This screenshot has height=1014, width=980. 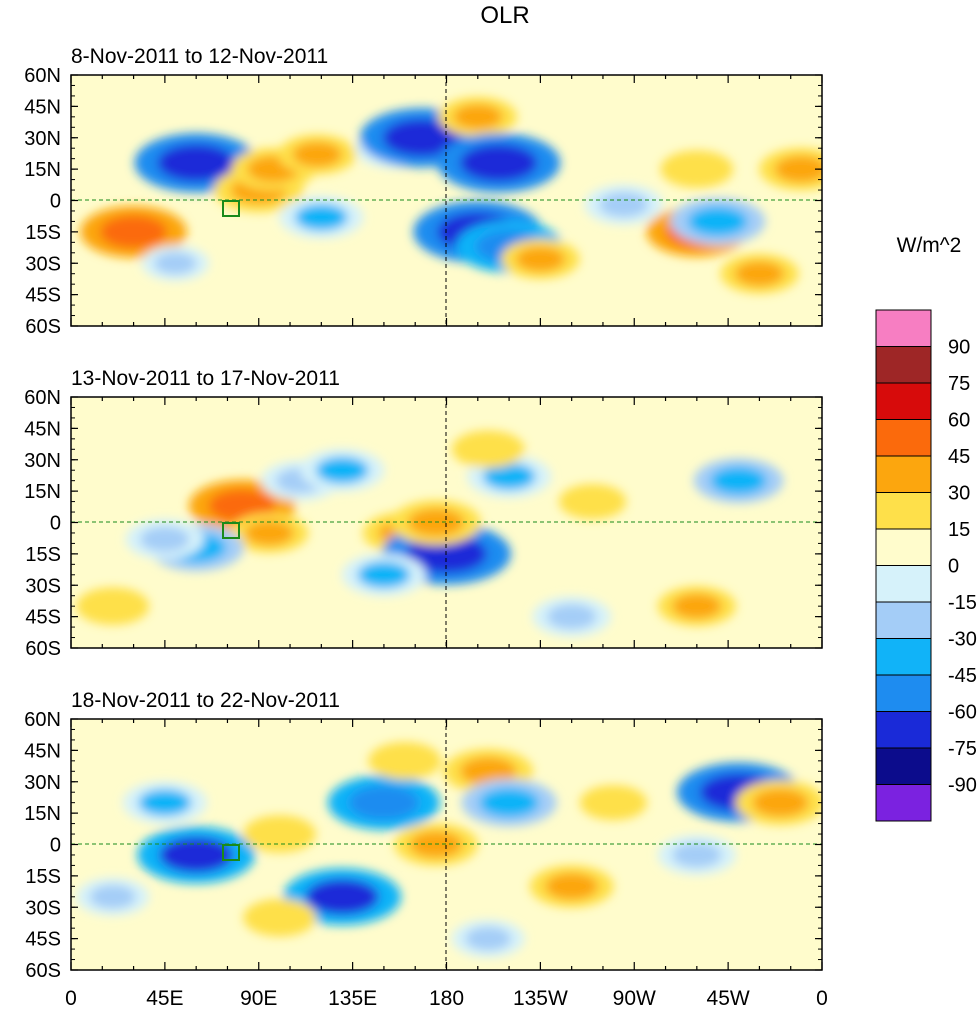 What do you see at coordinates (962, 749) in the screenshot?
I see `colorbar-tick-label: -75` at bounding box center [962, 749].